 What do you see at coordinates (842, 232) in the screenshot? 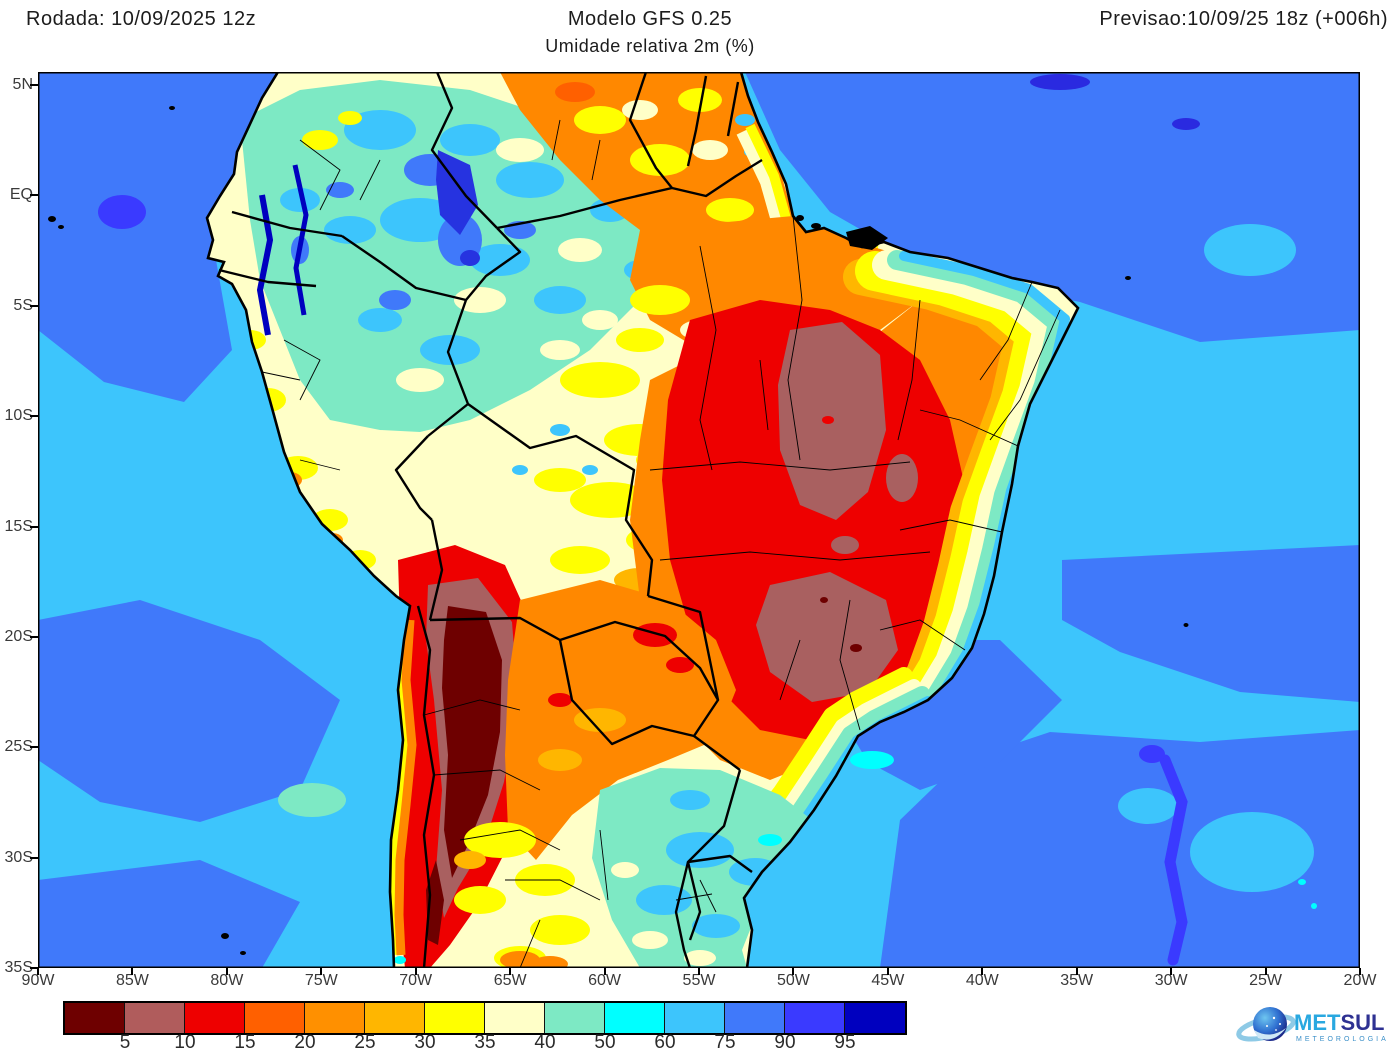
I see `amazon-delta` at bounding box center [842, 232].